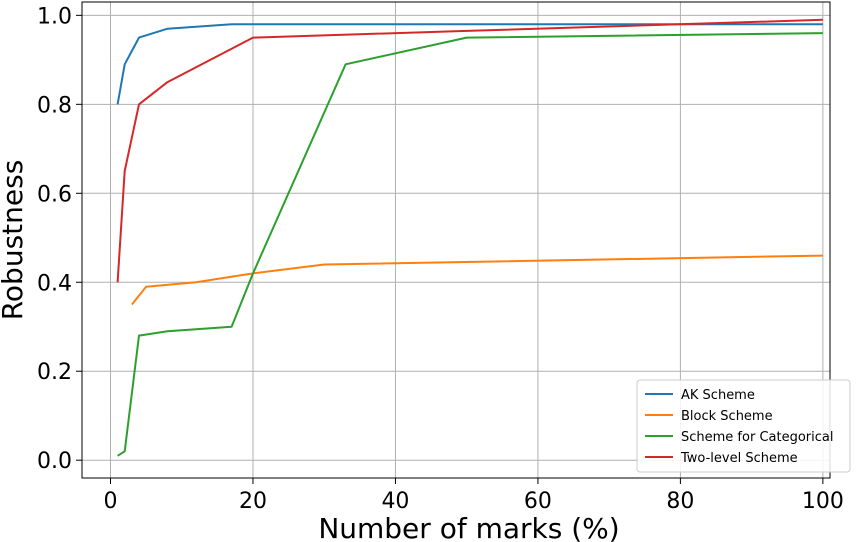 Image resolution: width=858 pixels, height=542 pixels. What do you see at coordinates (54, 105) in the screenshot?
I see `y-tick-label: 0.8` at bounding box center [54, 105].